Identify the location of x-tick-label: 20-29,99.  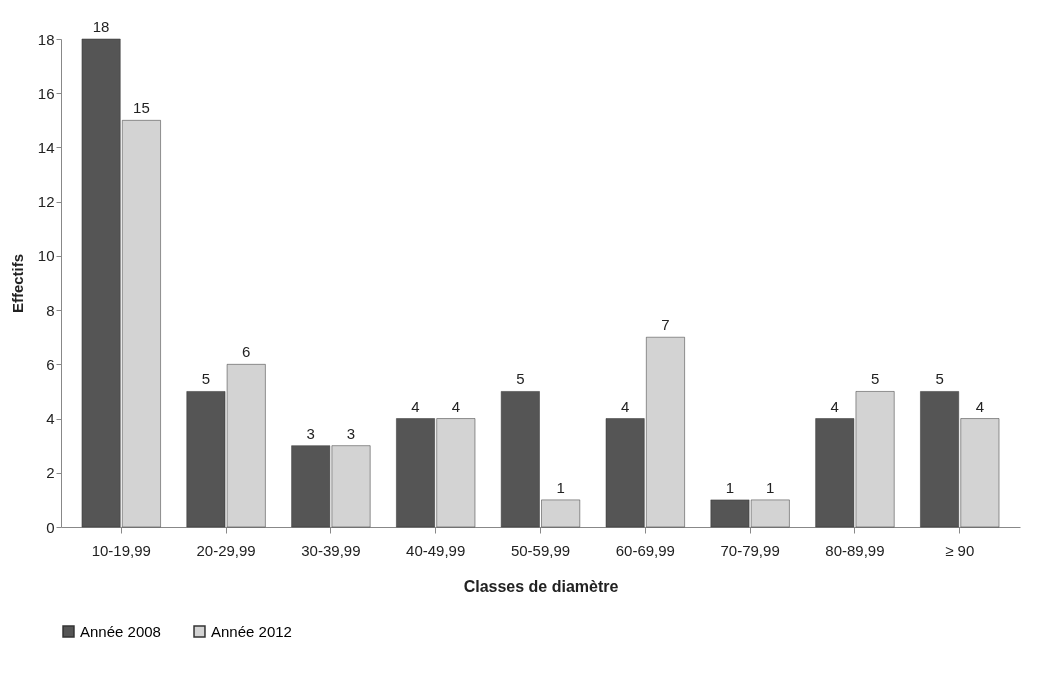
(226, 550).